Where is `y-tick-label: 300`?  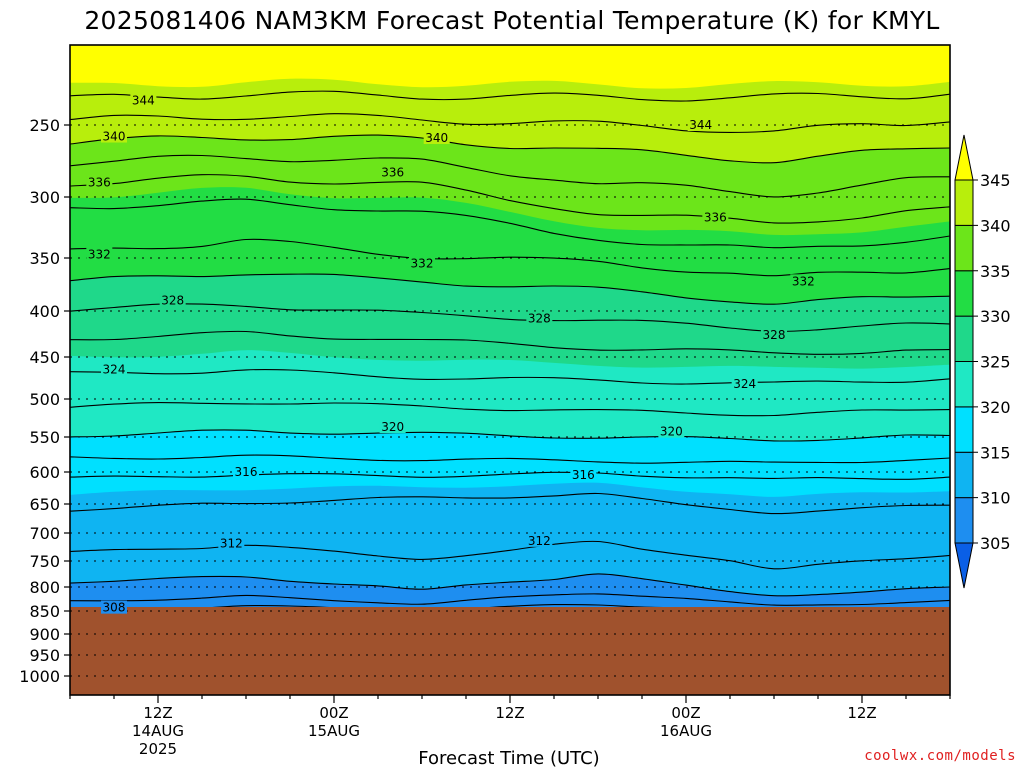 y-tick-label: 300 is located at coordinates (44, 197).